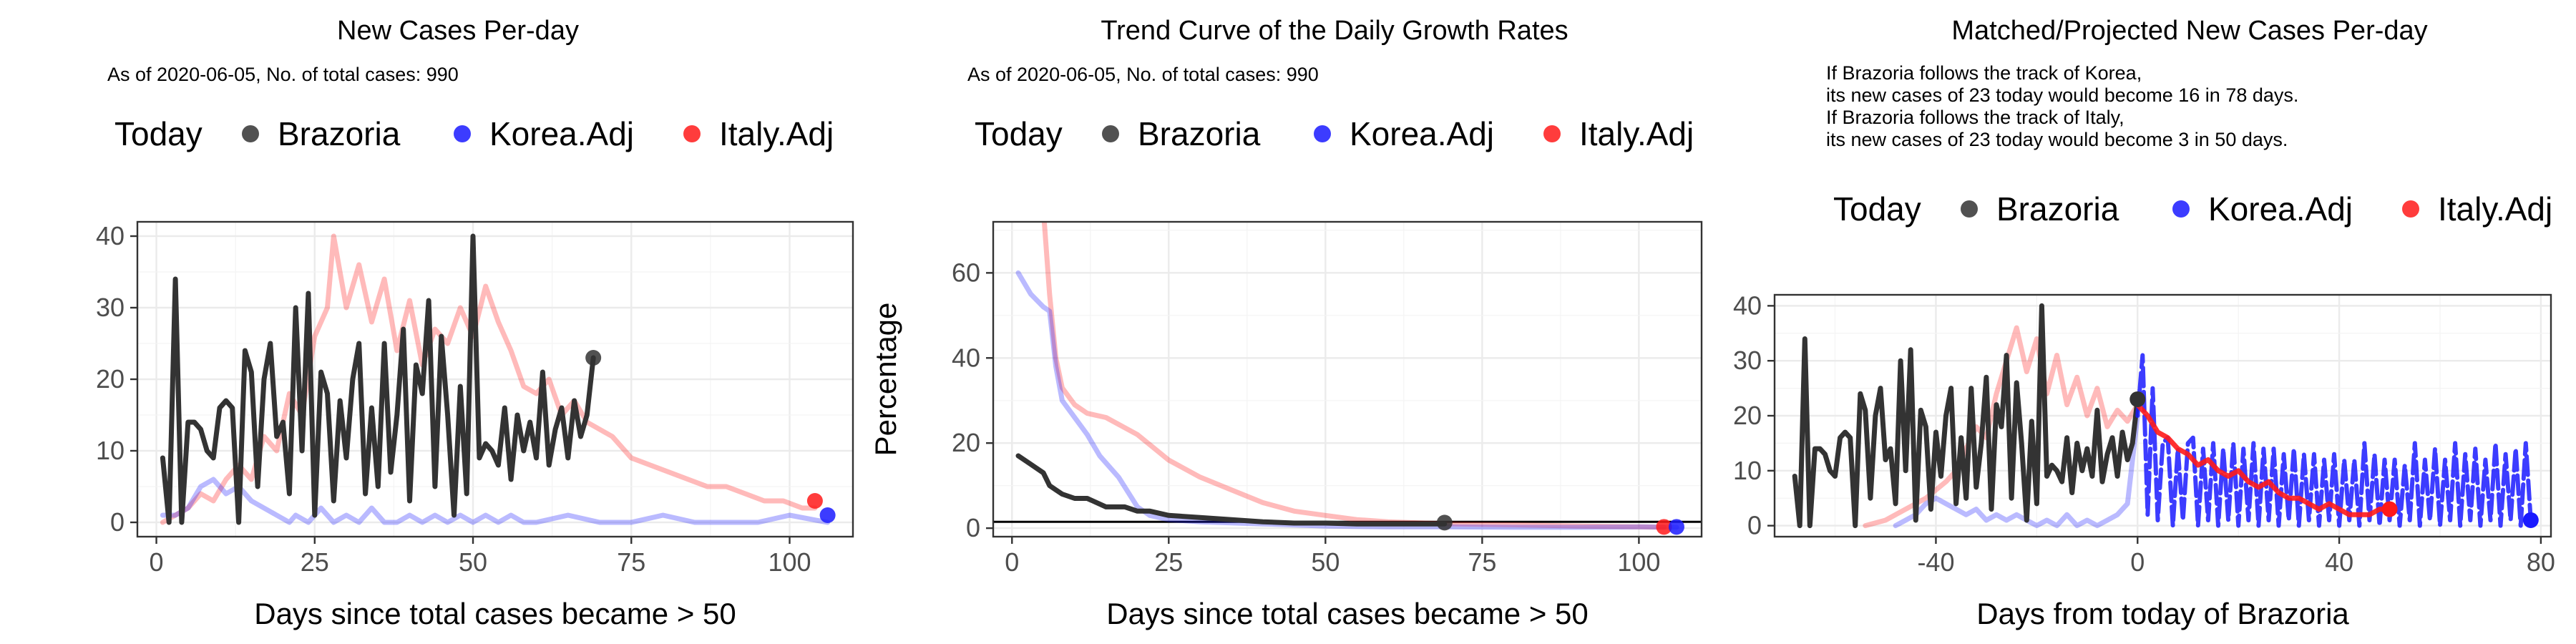  Describe the element at coordinates (2016, 471) in the screenshot. I see `series-line-korea-adj-matched` at that location.